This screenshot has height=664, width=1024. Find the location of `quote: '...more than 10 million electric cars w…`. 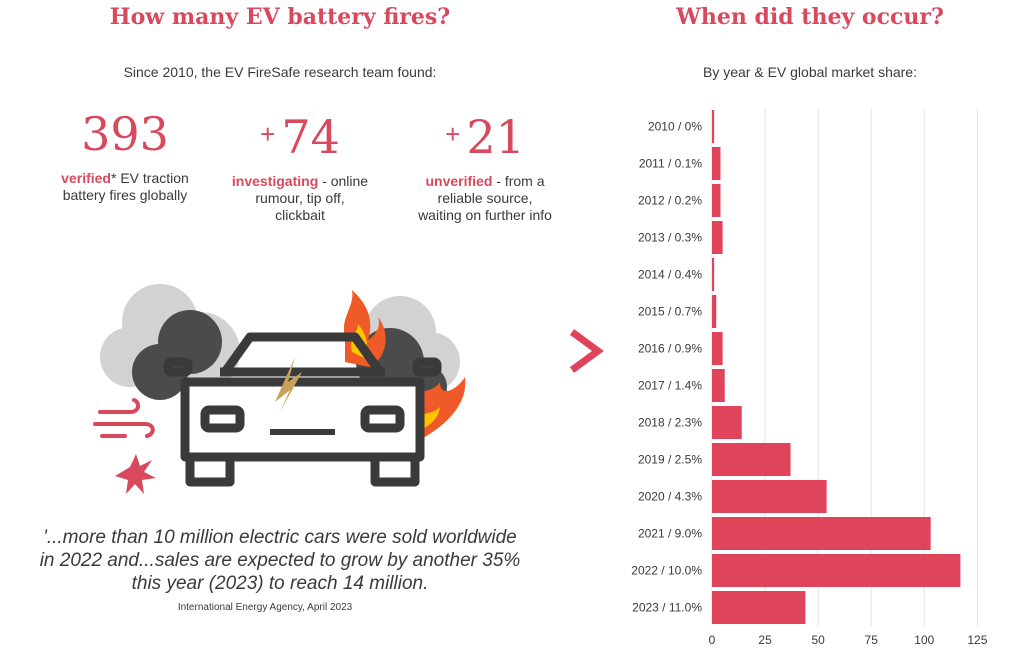

quote: '...more than 10 million electric cars w… is located at coordinates (280, 560).